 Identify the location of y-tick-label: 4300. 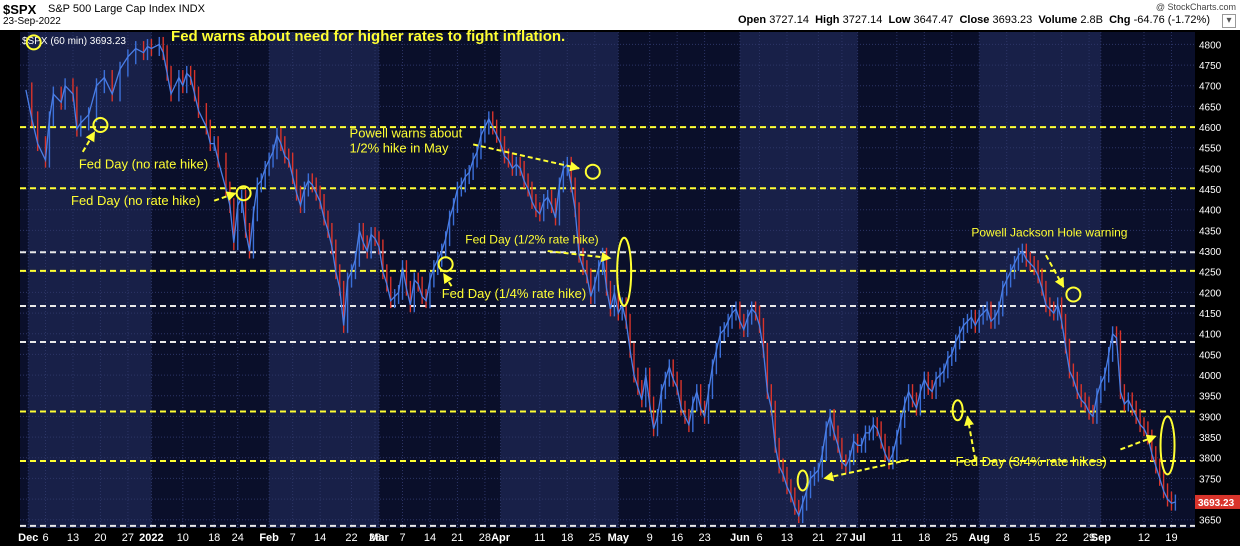
(1210, 252).